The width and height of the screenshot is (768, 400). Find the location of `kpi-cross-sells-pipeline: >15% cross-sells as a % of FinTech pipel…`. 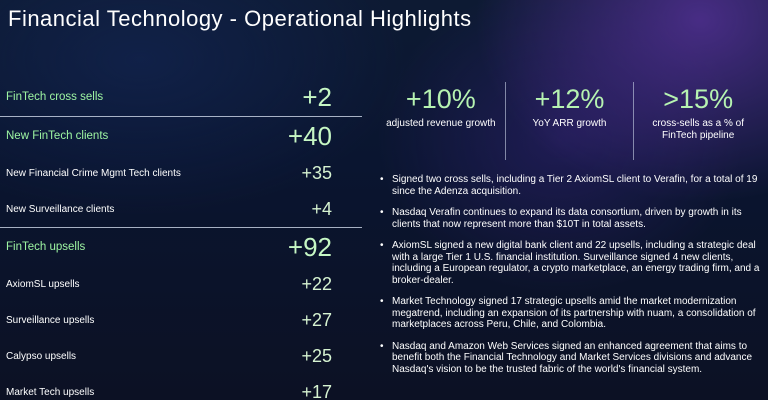

kpi-cross-sells-pipeline: >15% cross-sells as a % of FinTech pipel… is located at coordinates (697, 121).